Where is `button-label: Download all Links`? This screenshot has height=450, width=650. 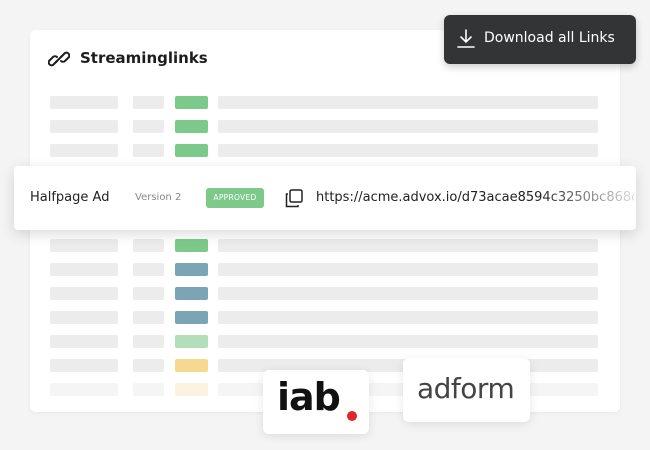
button-label: Download all Links is located at coordinates (549, 38).